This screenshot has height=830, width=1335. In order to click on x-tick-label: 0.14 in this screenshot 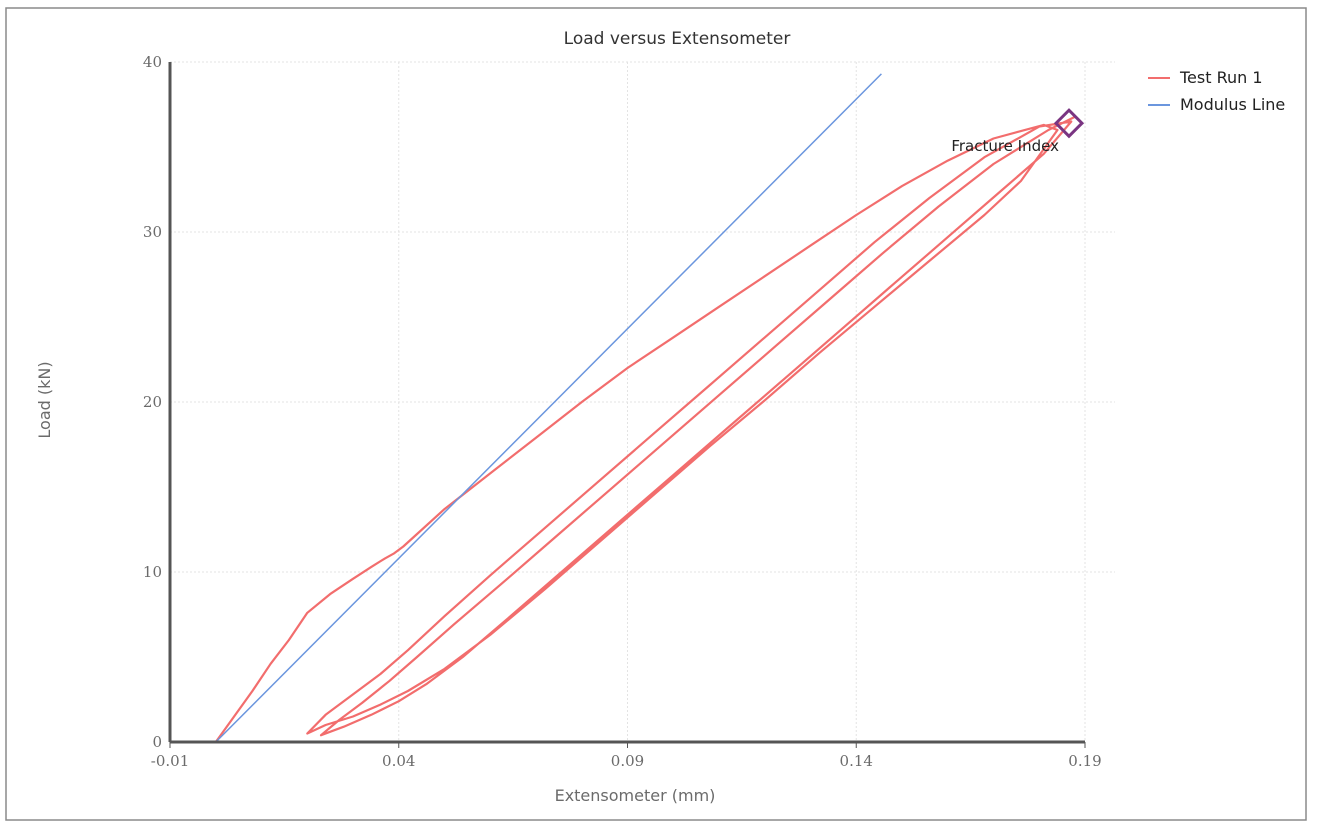, I will do `click(856, 761)`.